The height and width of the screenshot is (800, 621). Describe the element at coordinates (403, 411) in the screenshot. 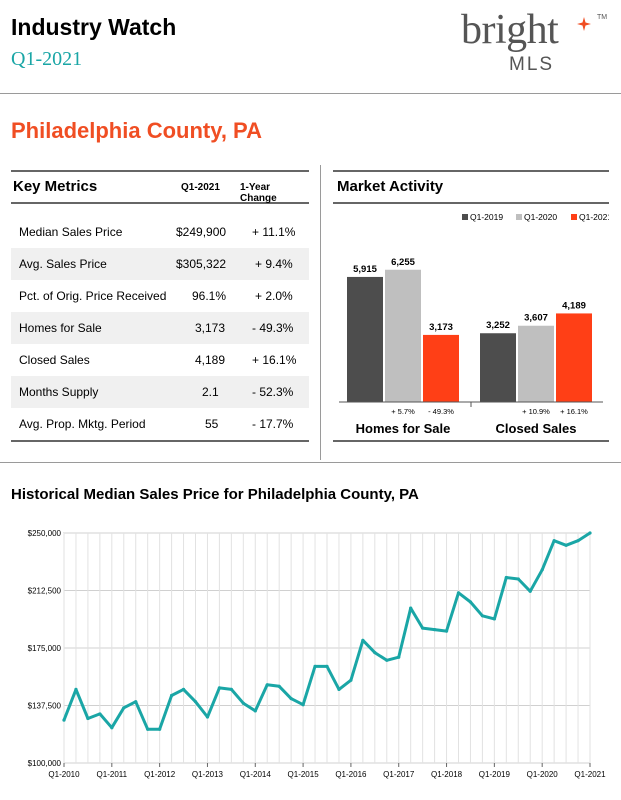

I see `bar-change-label: + 5.7%` at that location.